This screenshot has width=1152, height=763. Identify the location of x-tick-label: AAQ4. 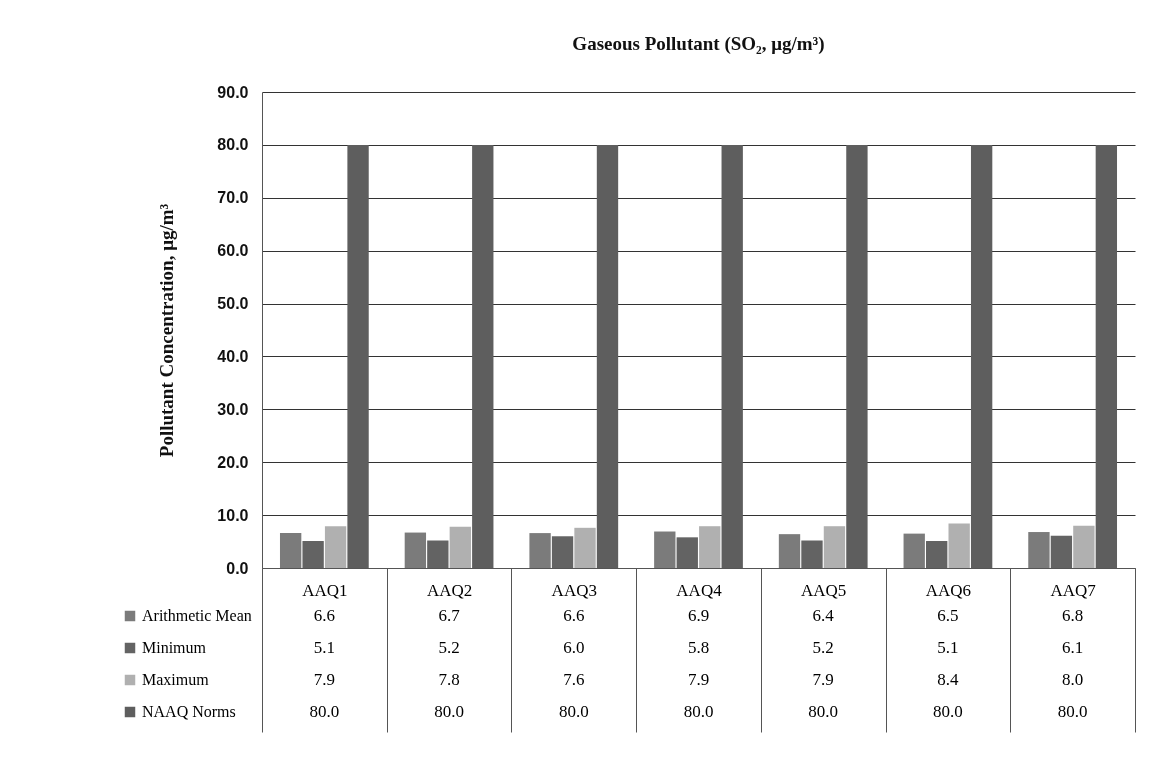
(699, 590).